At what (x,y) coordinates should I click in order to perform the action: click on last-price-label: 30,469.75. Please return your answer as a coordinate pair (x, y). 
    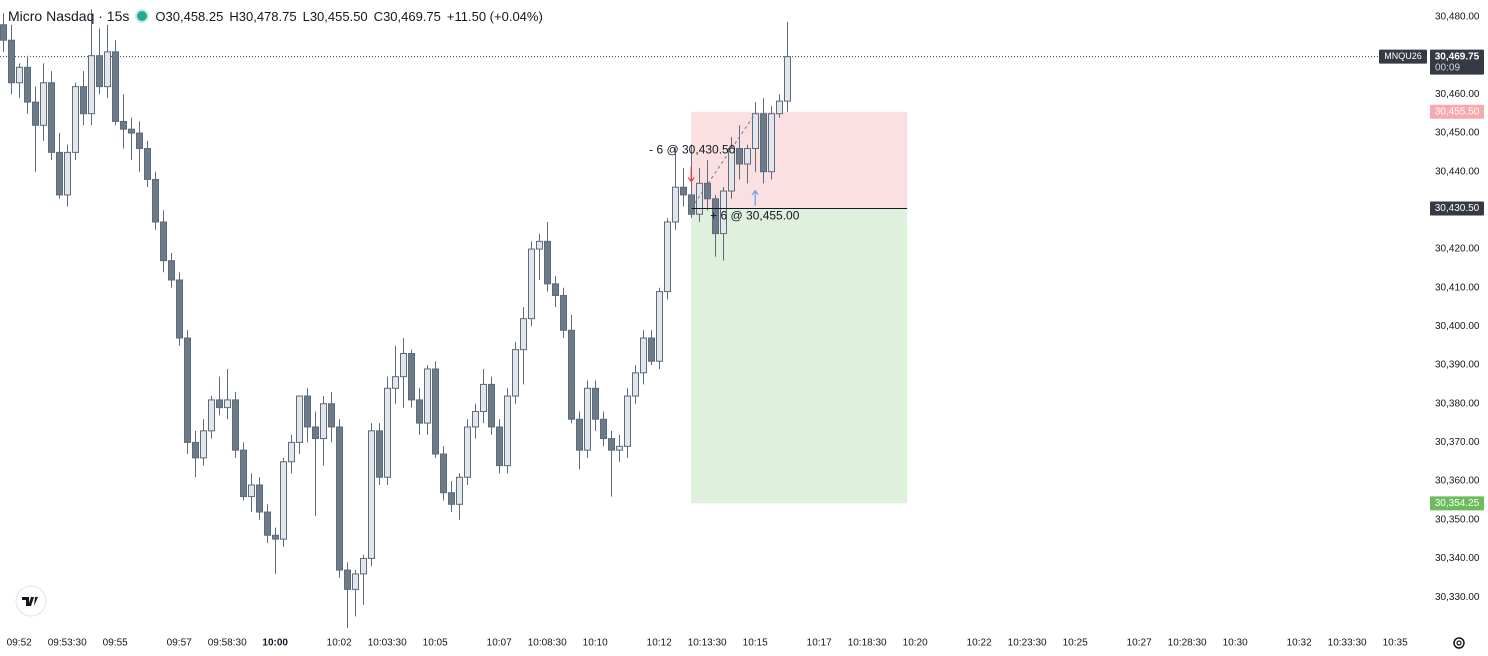
    Looking at the image, I should click on (1457, 56).